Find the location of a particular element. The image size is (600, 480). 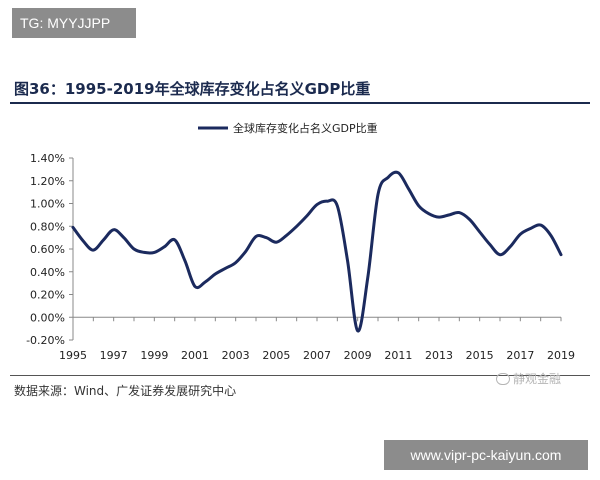

x-tick-label: 2015 is located at coordinates (480, 355).